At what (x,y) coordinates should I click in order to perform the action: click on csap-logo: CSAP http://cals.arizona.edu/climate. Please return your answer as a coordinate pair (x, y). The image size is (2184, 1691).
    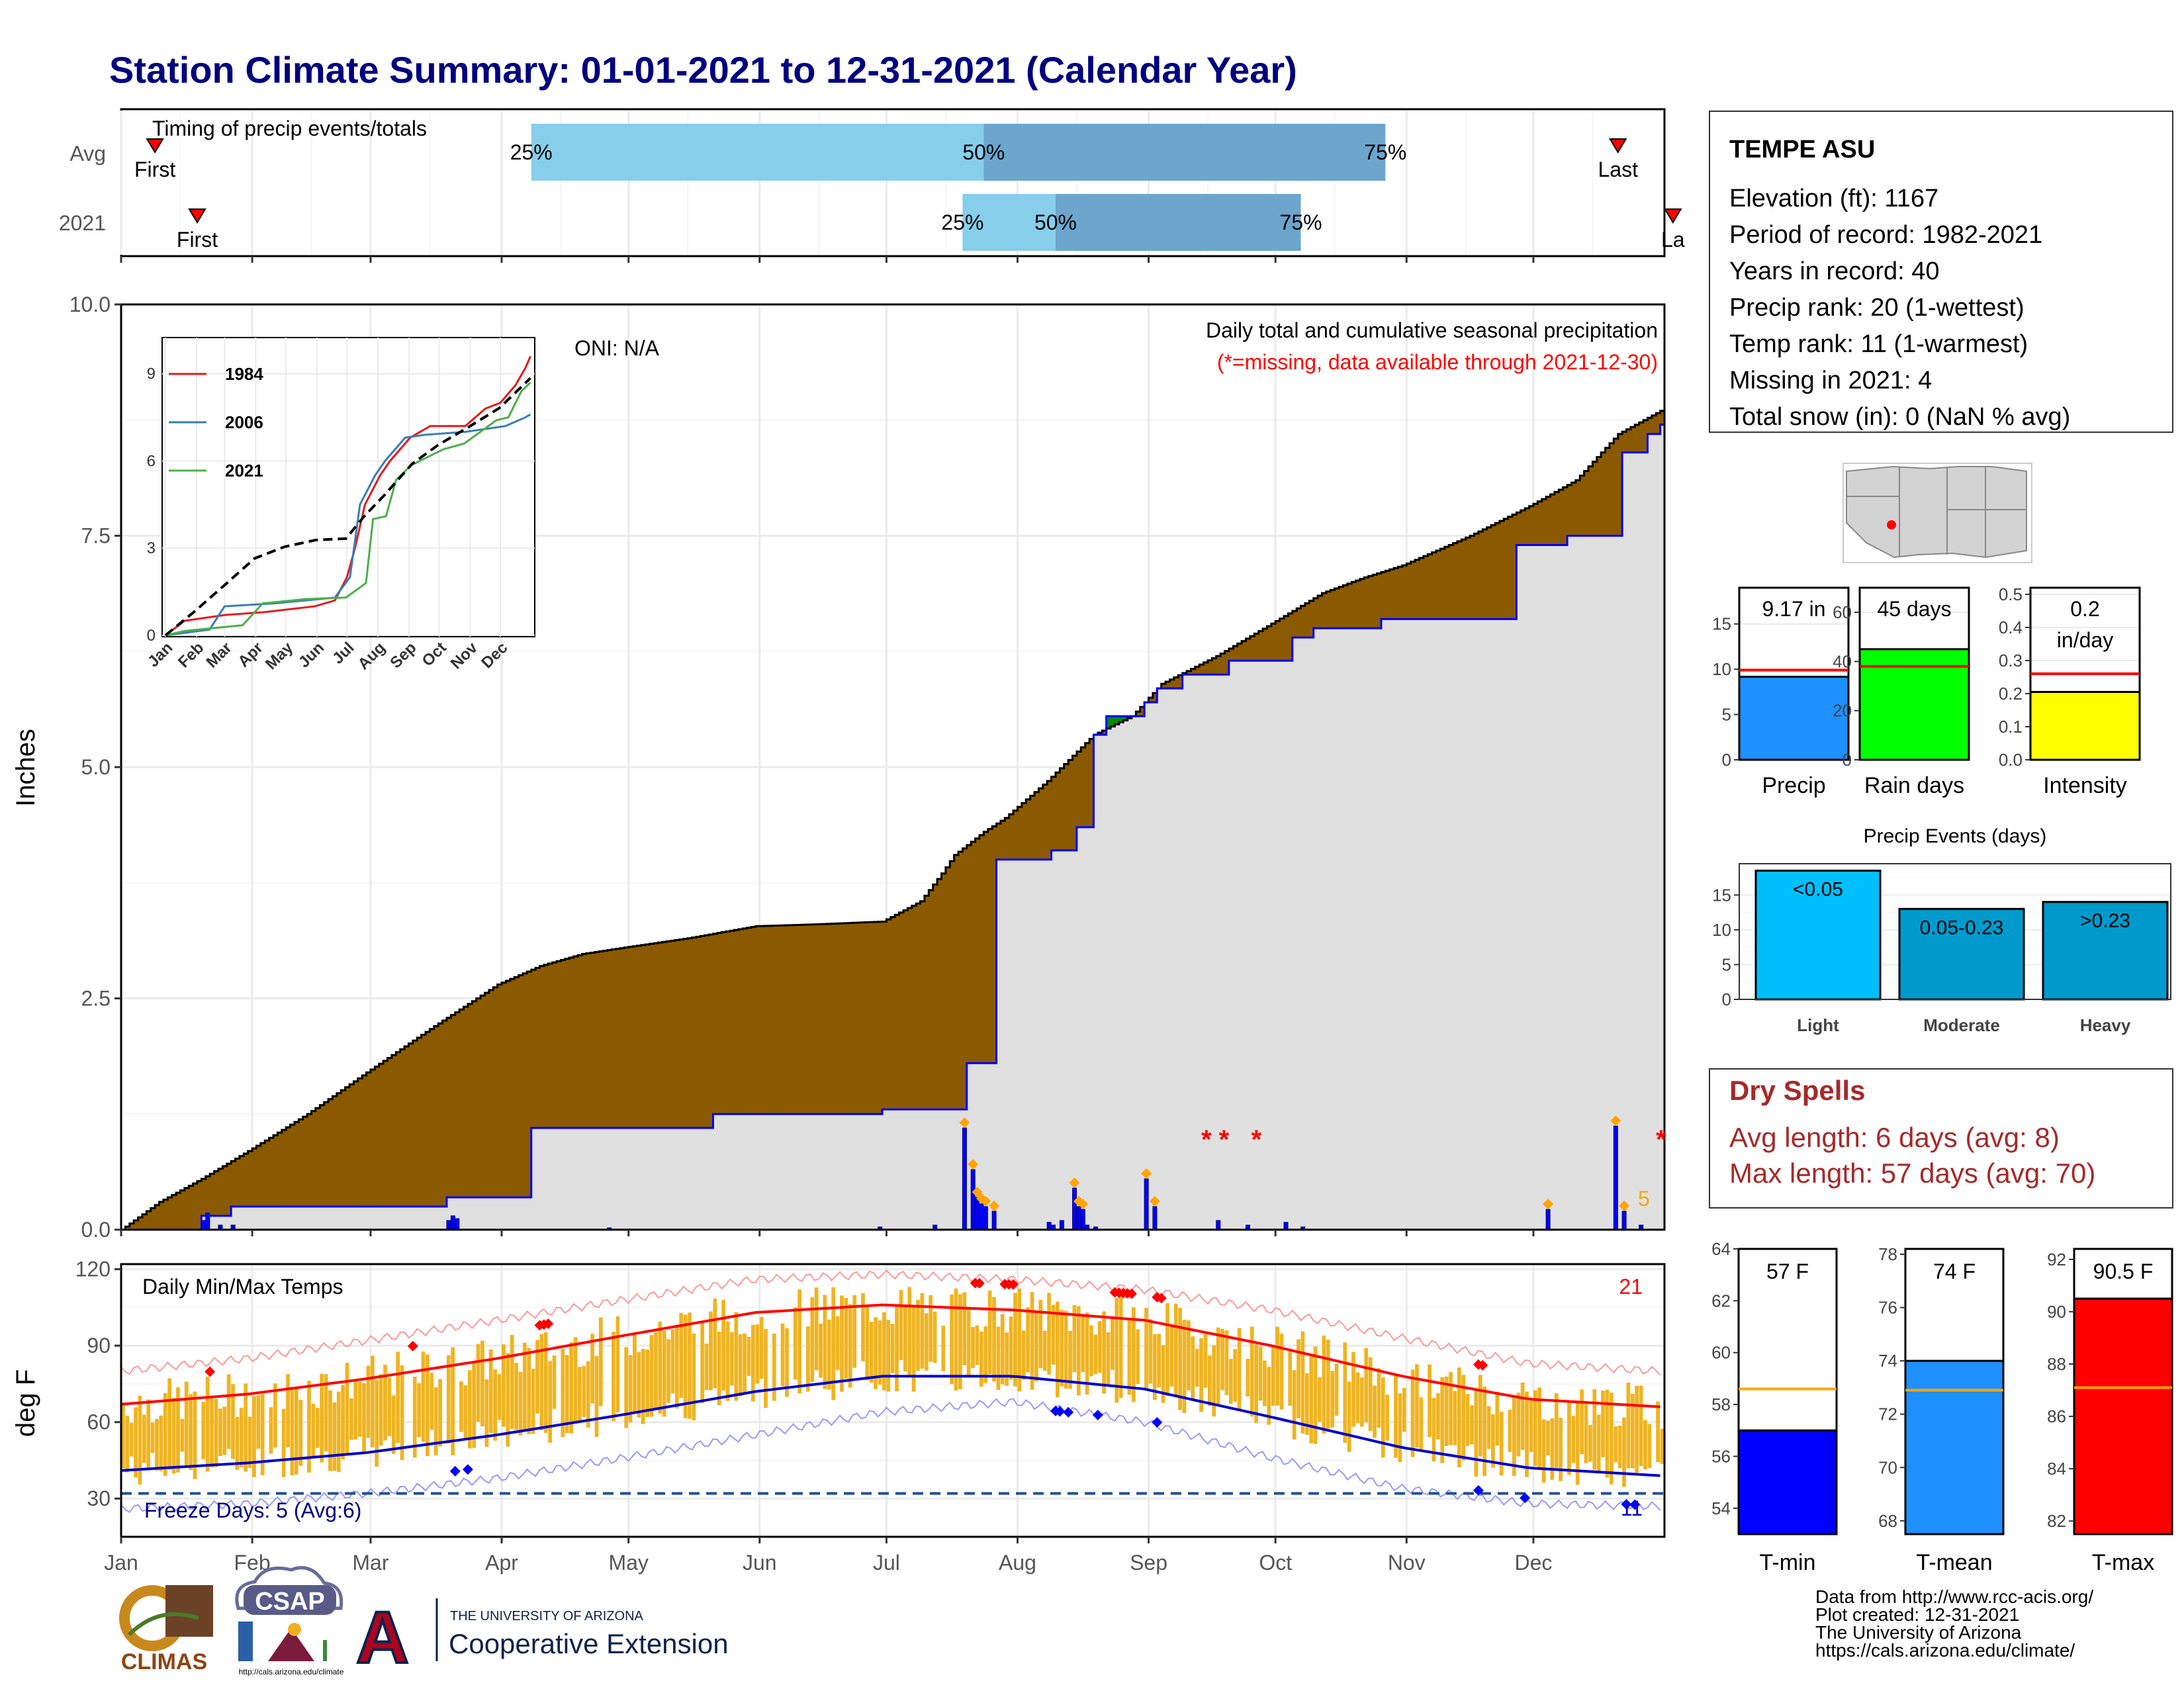
    Looking at the image, I should click on (289, 1621).